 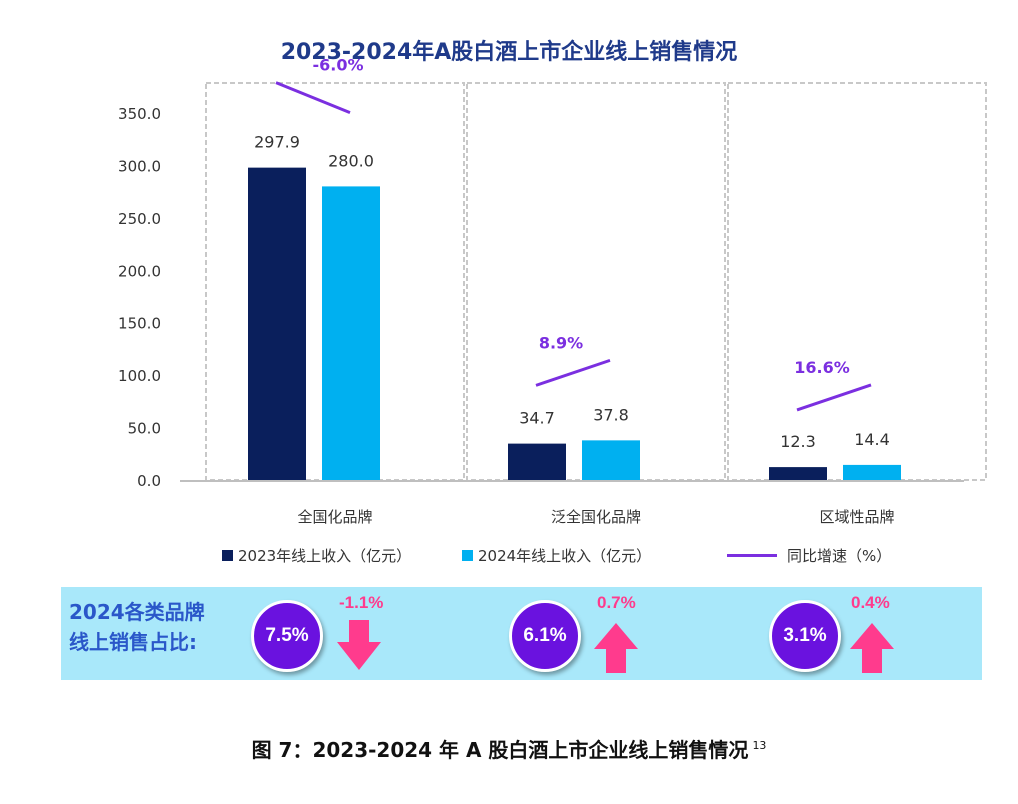 I want to click on legend-line-growth, so click(x=752, y=555).